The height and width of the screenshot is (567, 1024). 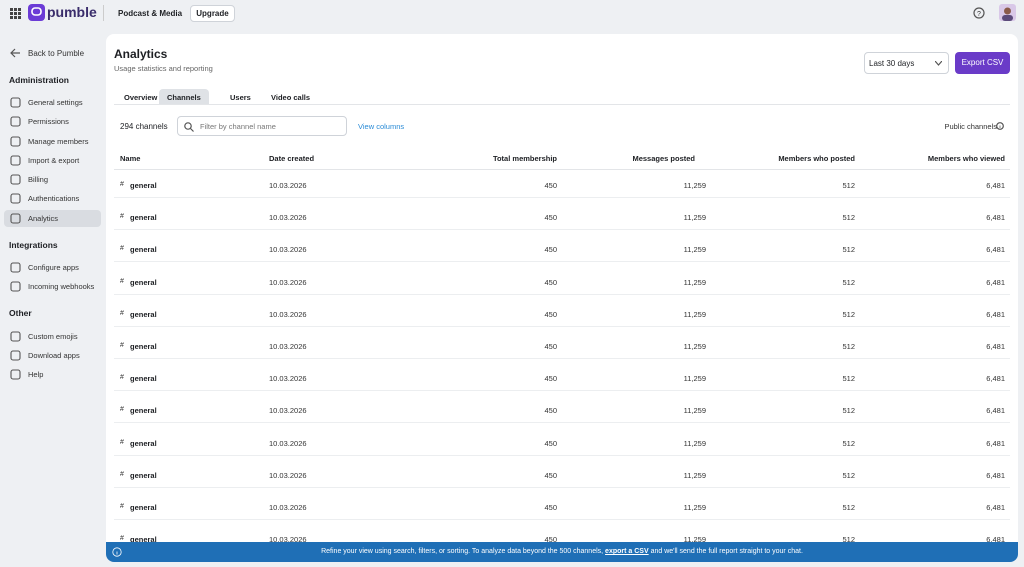 What do you see at coordinates (141, 97) in the screenshot?
I see `tab: Overview` at bounding box center [141, 97].